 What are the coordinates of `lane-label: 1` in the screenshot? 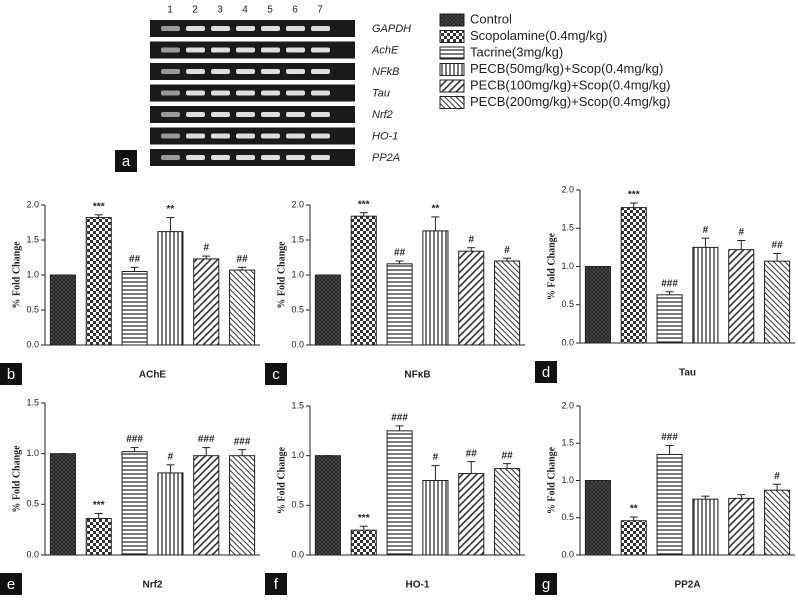 It's located at (170, 10).